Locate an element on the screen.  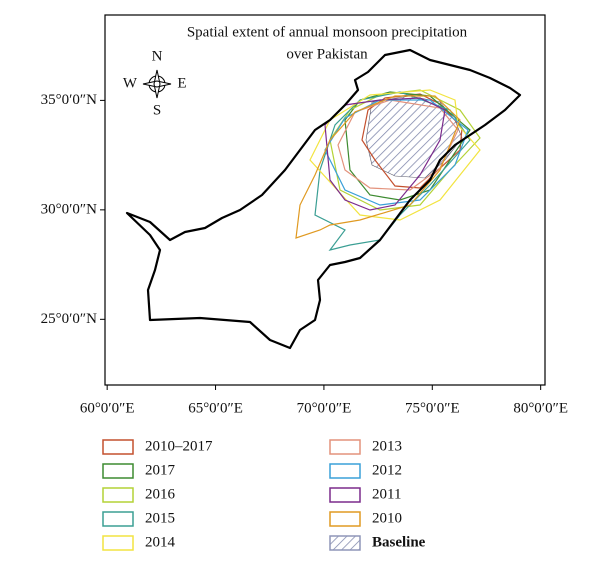
y-tick-label: 35°0′0″N is located at coordinates (69, 100).